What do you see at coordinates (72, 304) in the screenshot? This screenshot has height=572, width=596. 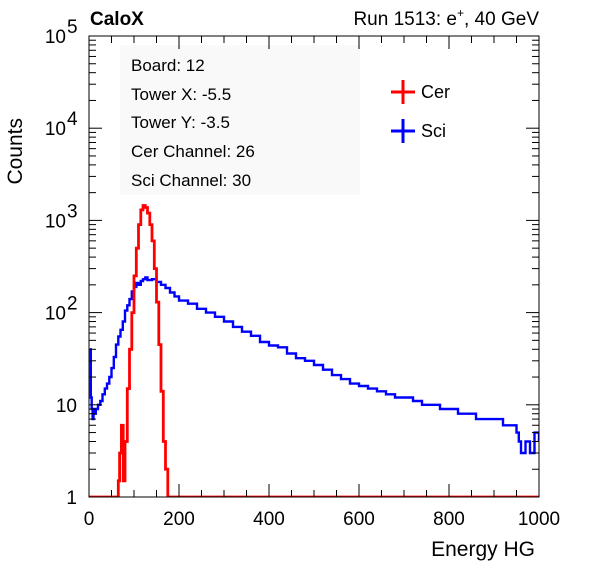 I see `y-tick-label-exponent: 2` at bounding box center [72, 304].